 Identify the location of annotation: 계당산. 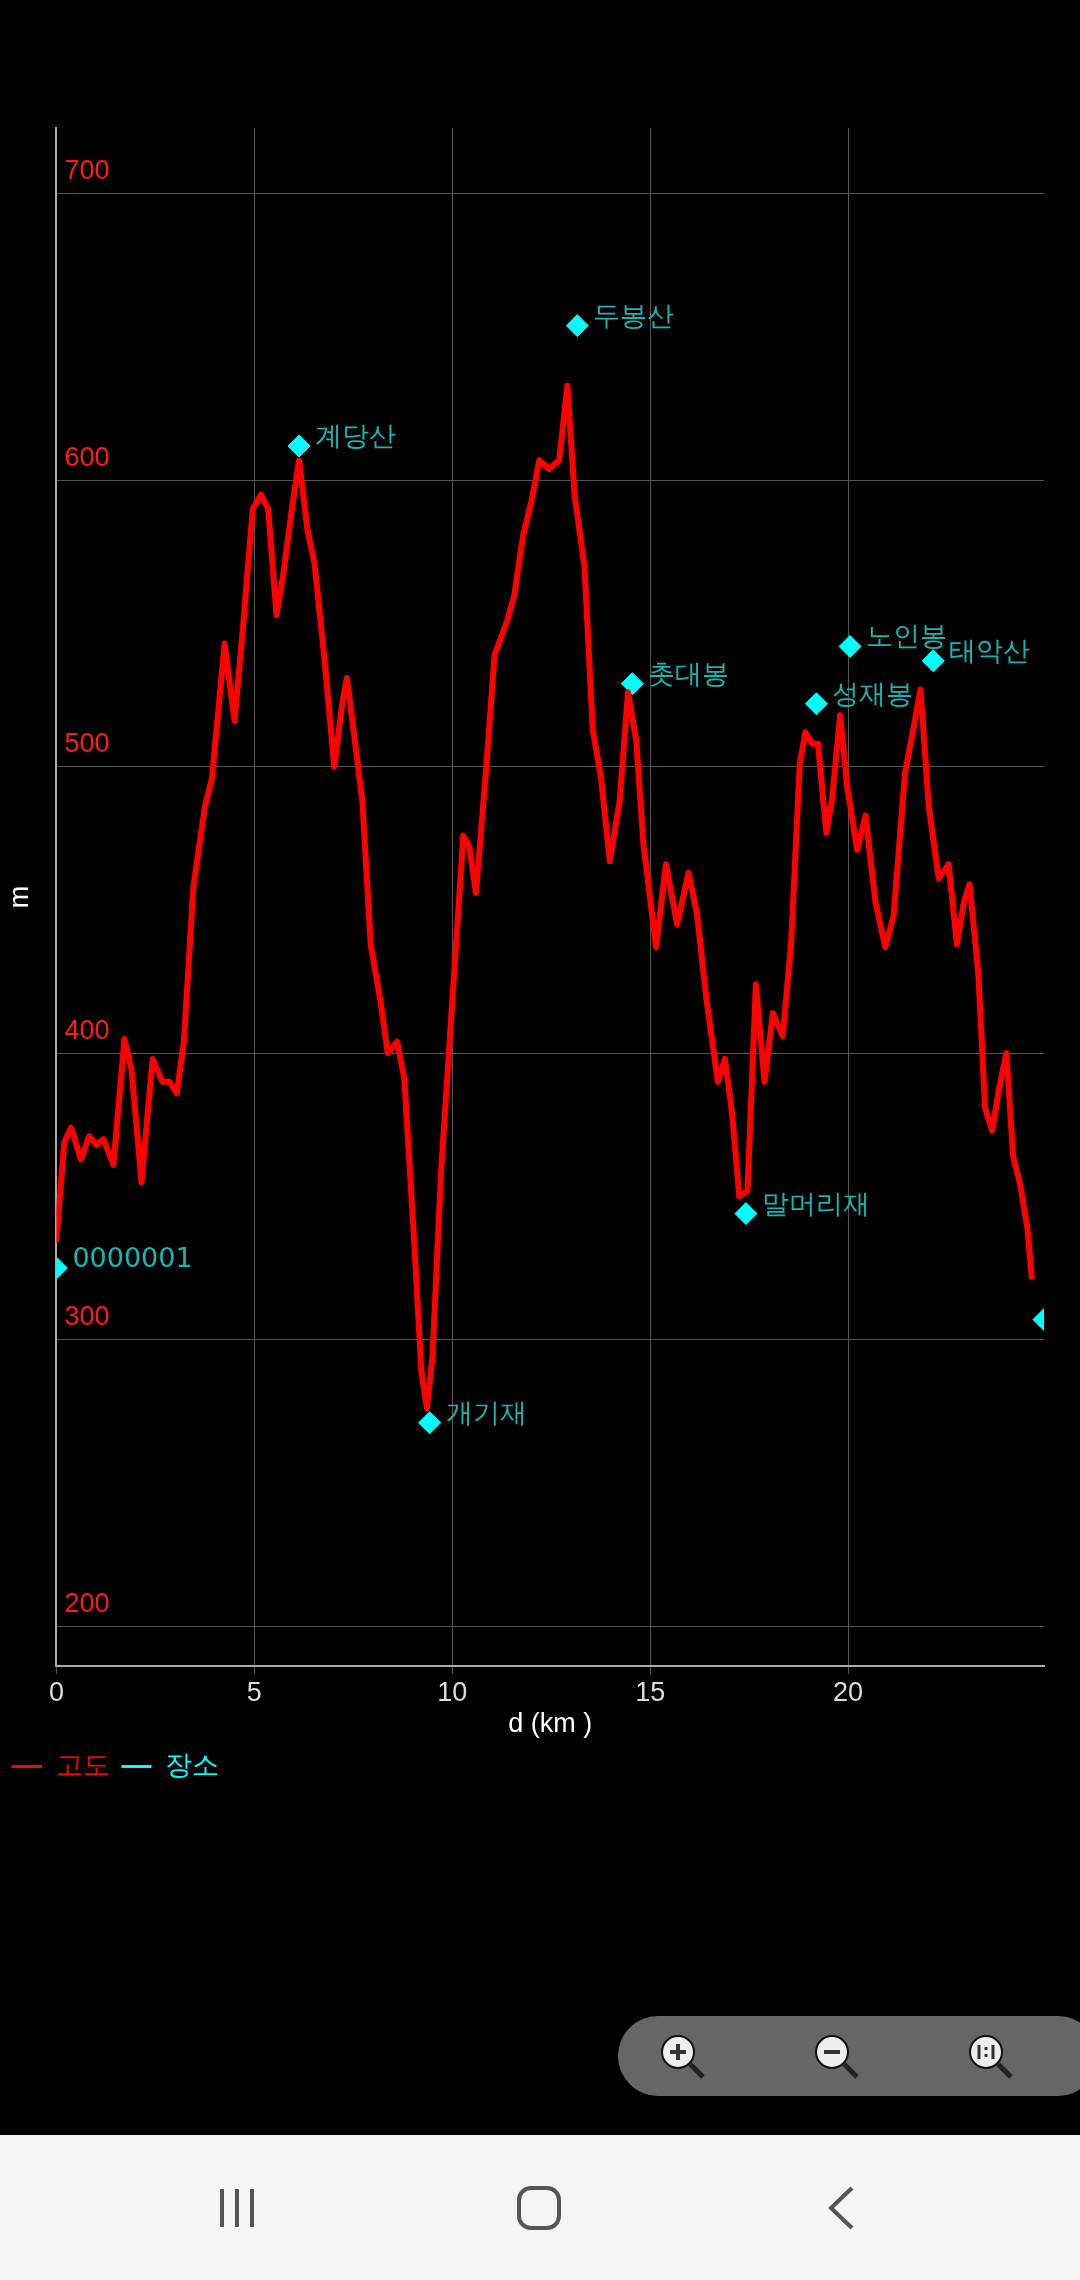
(356, 435).